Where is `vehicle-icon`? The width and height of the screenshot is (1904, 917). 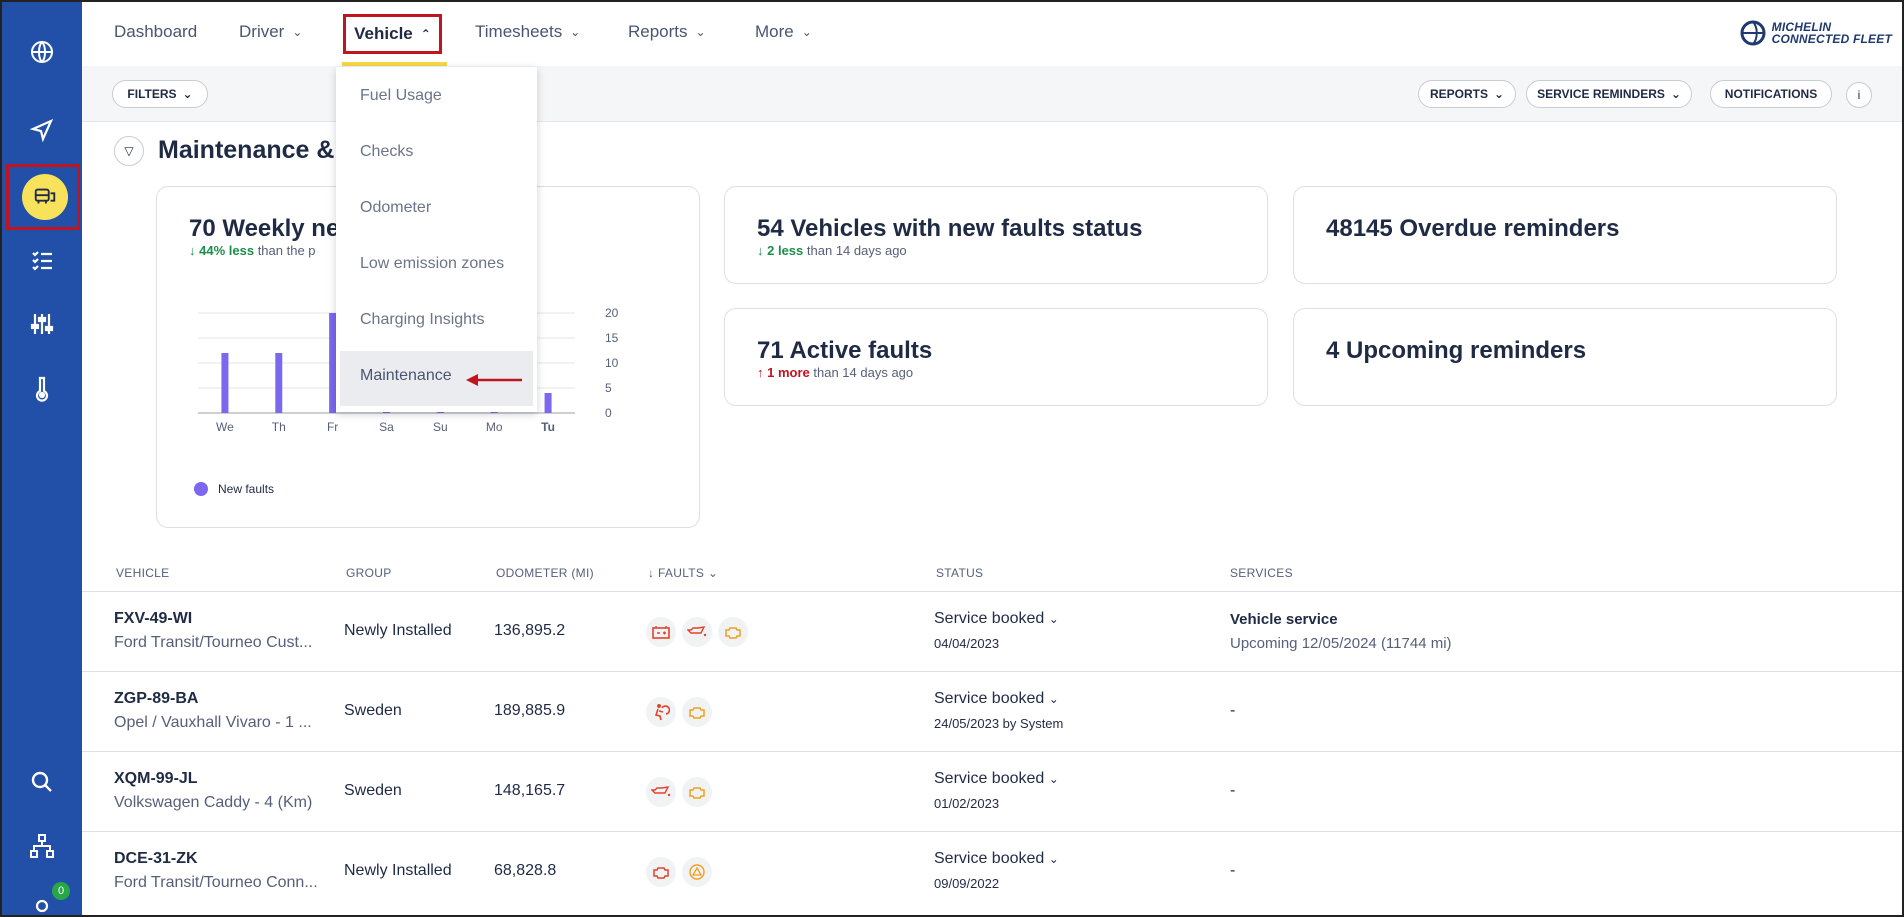
vehicle-icon is located at coordinates (45, 197).